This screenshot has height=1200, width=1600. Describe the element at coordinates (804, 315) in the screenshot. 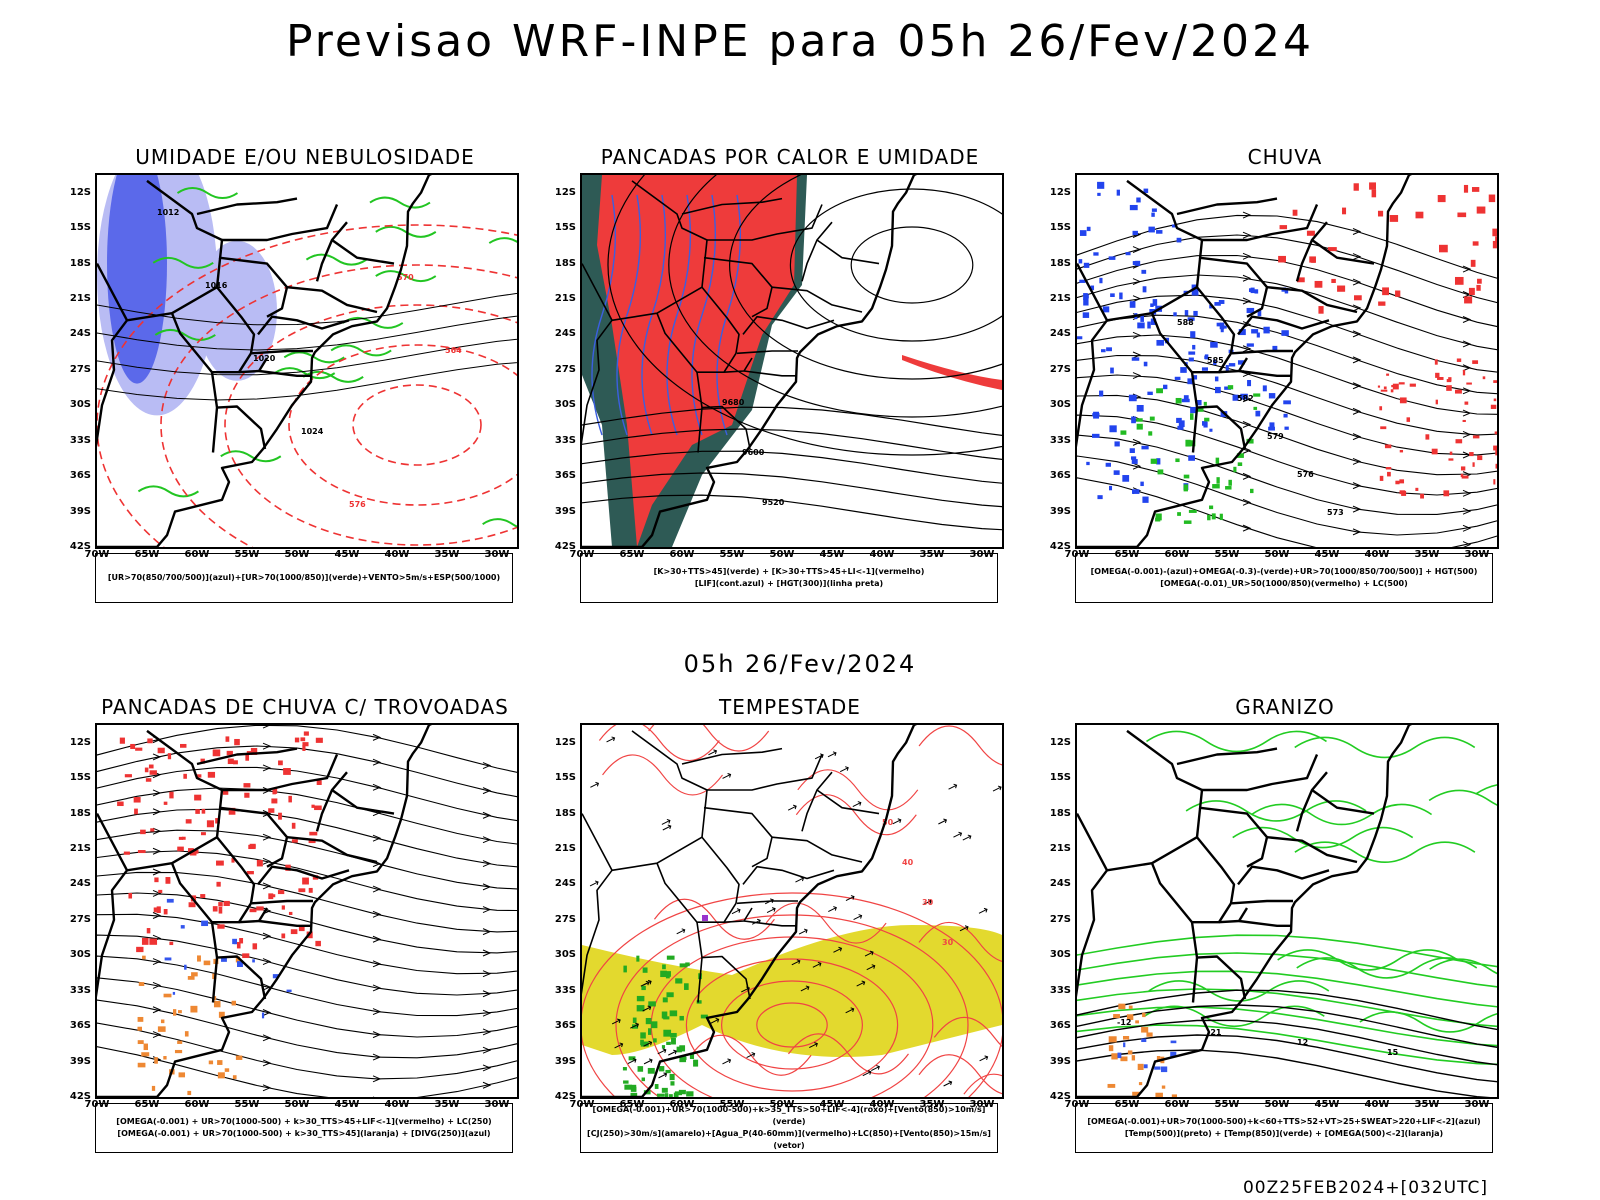

I see `hgt-contour` at that location.